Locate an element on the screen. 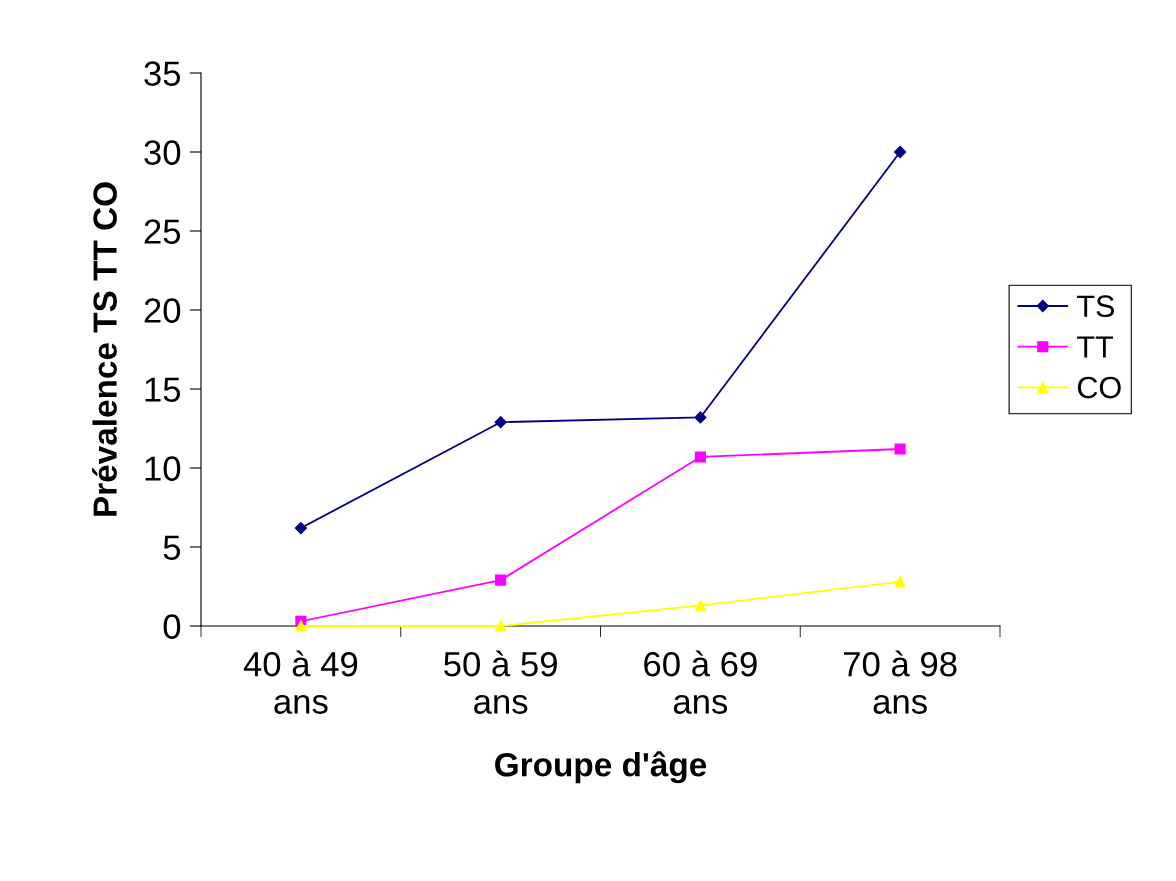 The width and height of the screenshot is (1176, 881). y-tick-label: 10 is located at coordinates (163, 468).